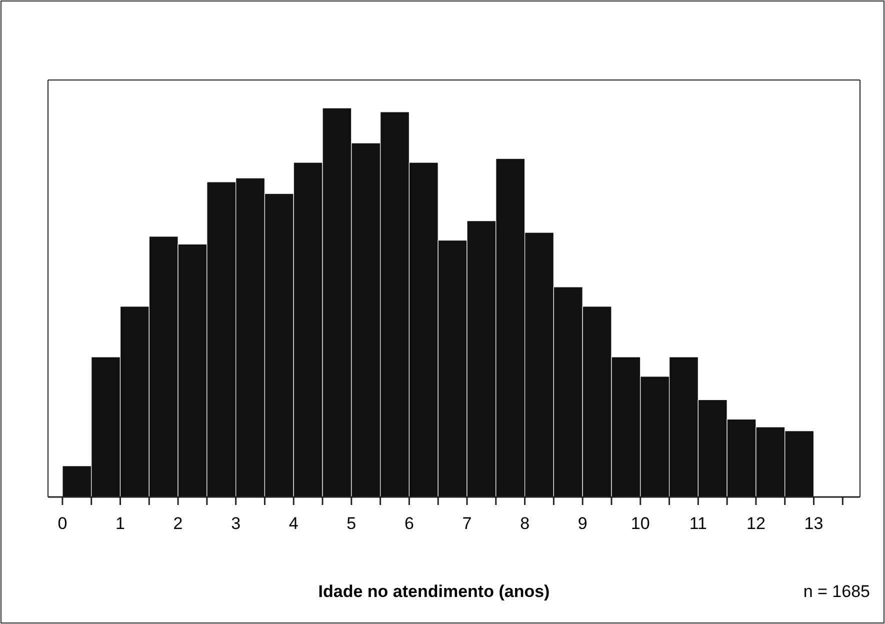 The width and height of the screenshot is (885, 624). I want to click on x-tick-label: 6, so click(409, 523).